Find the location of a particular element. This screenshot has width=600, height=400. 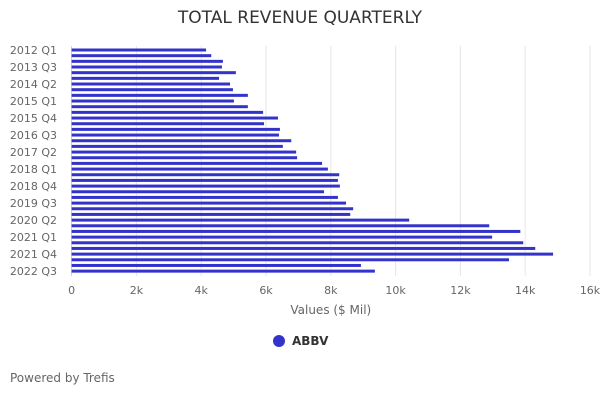

y-tick-label: 2013 Q3 is located at coordinates (33, 67).